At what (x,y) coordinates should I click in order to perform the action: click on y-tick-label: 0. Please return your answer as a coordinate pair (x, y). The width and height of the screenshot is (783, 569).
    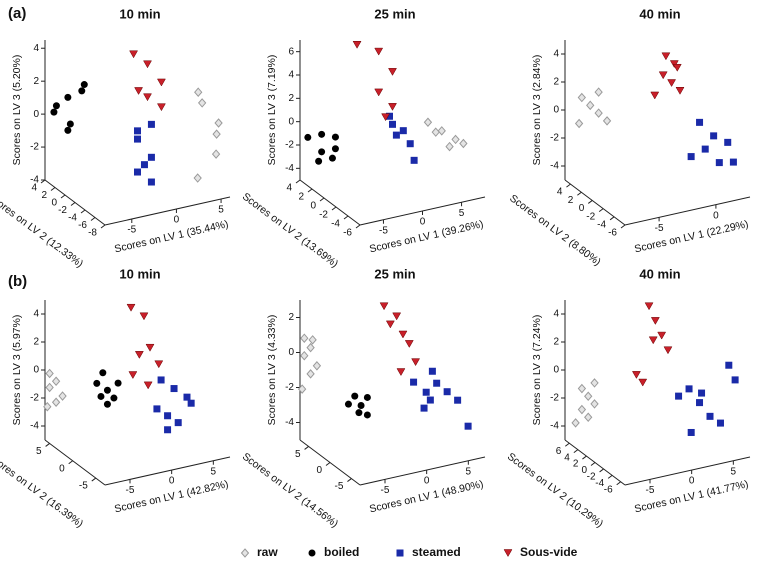
    Looking at the image, I should click on (36, 114).